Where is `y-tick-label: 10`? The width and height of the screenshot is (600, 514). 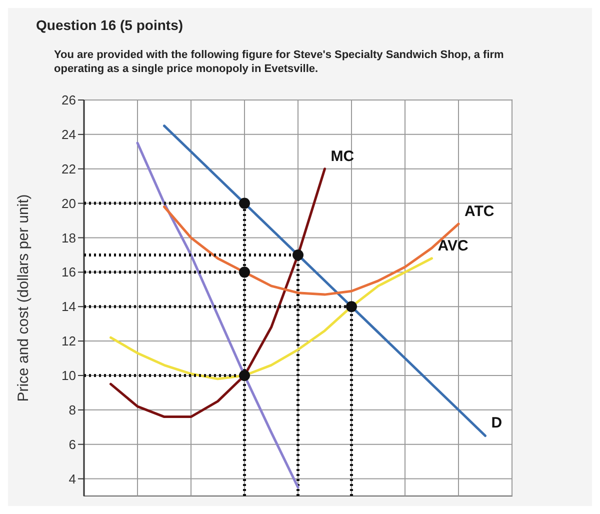
y-tick-label: 10 is located at coordinates (69, 376).